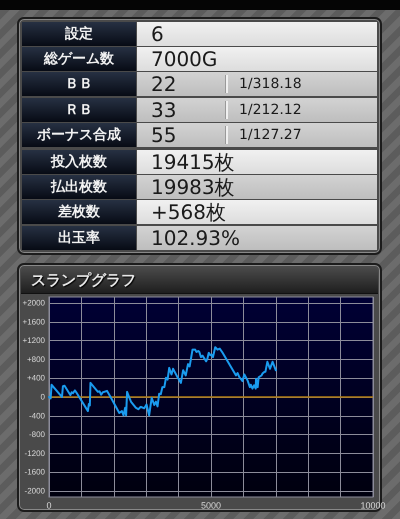 This screenshot has width=400, height=519. I want to click on data-label: 1/127.27, so click(270, 134).